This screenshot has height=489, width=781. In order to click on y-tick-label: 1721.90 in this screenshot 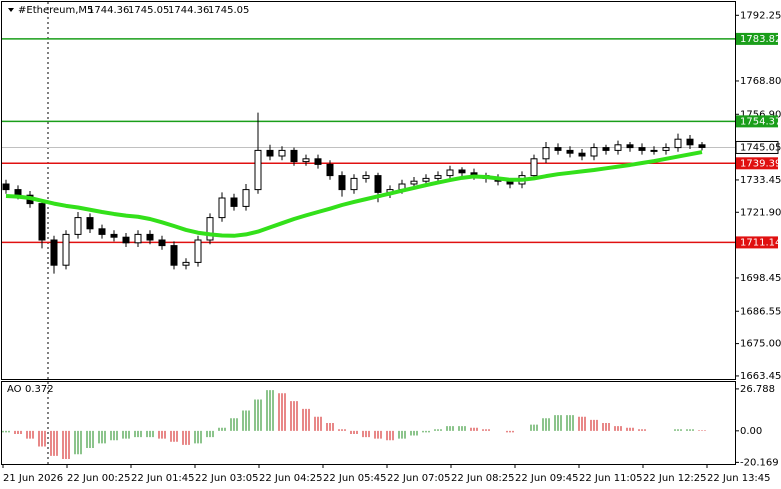, I will do `click(760, 212)`.